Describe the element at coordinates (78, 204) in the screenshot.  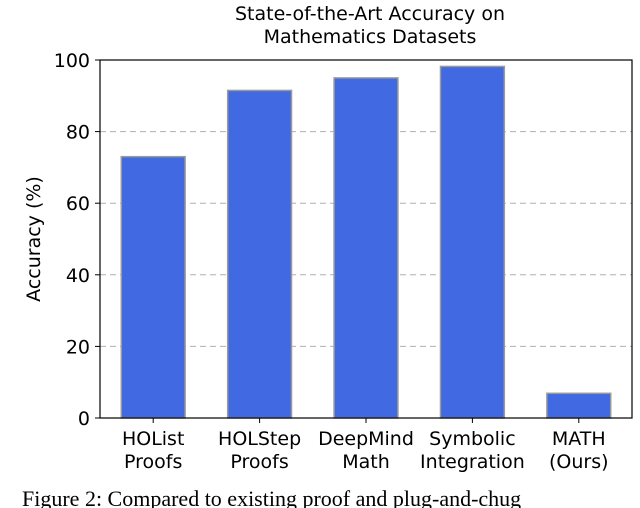
I see `y-tick-label: 60` at that location.